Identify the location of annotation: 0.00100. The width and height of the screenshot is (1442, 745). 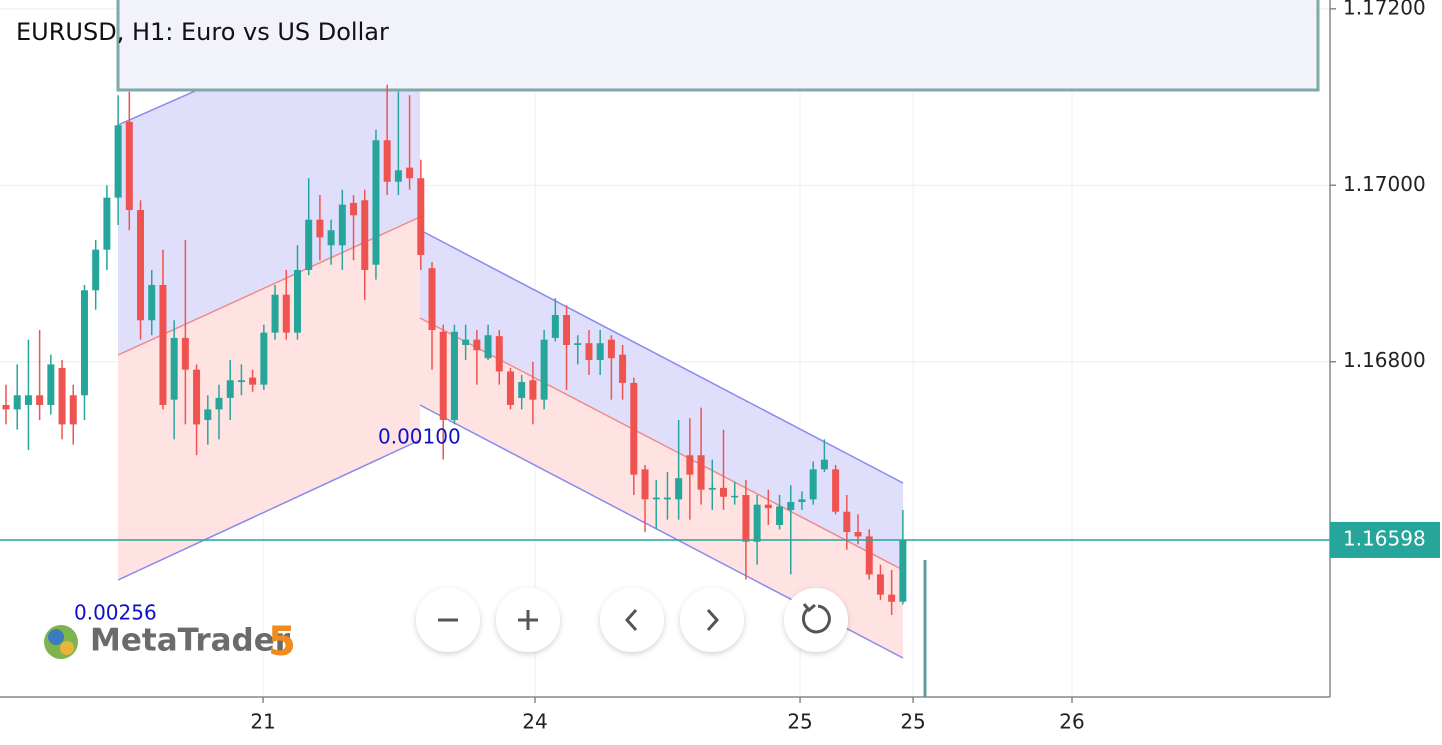
(419, 437).